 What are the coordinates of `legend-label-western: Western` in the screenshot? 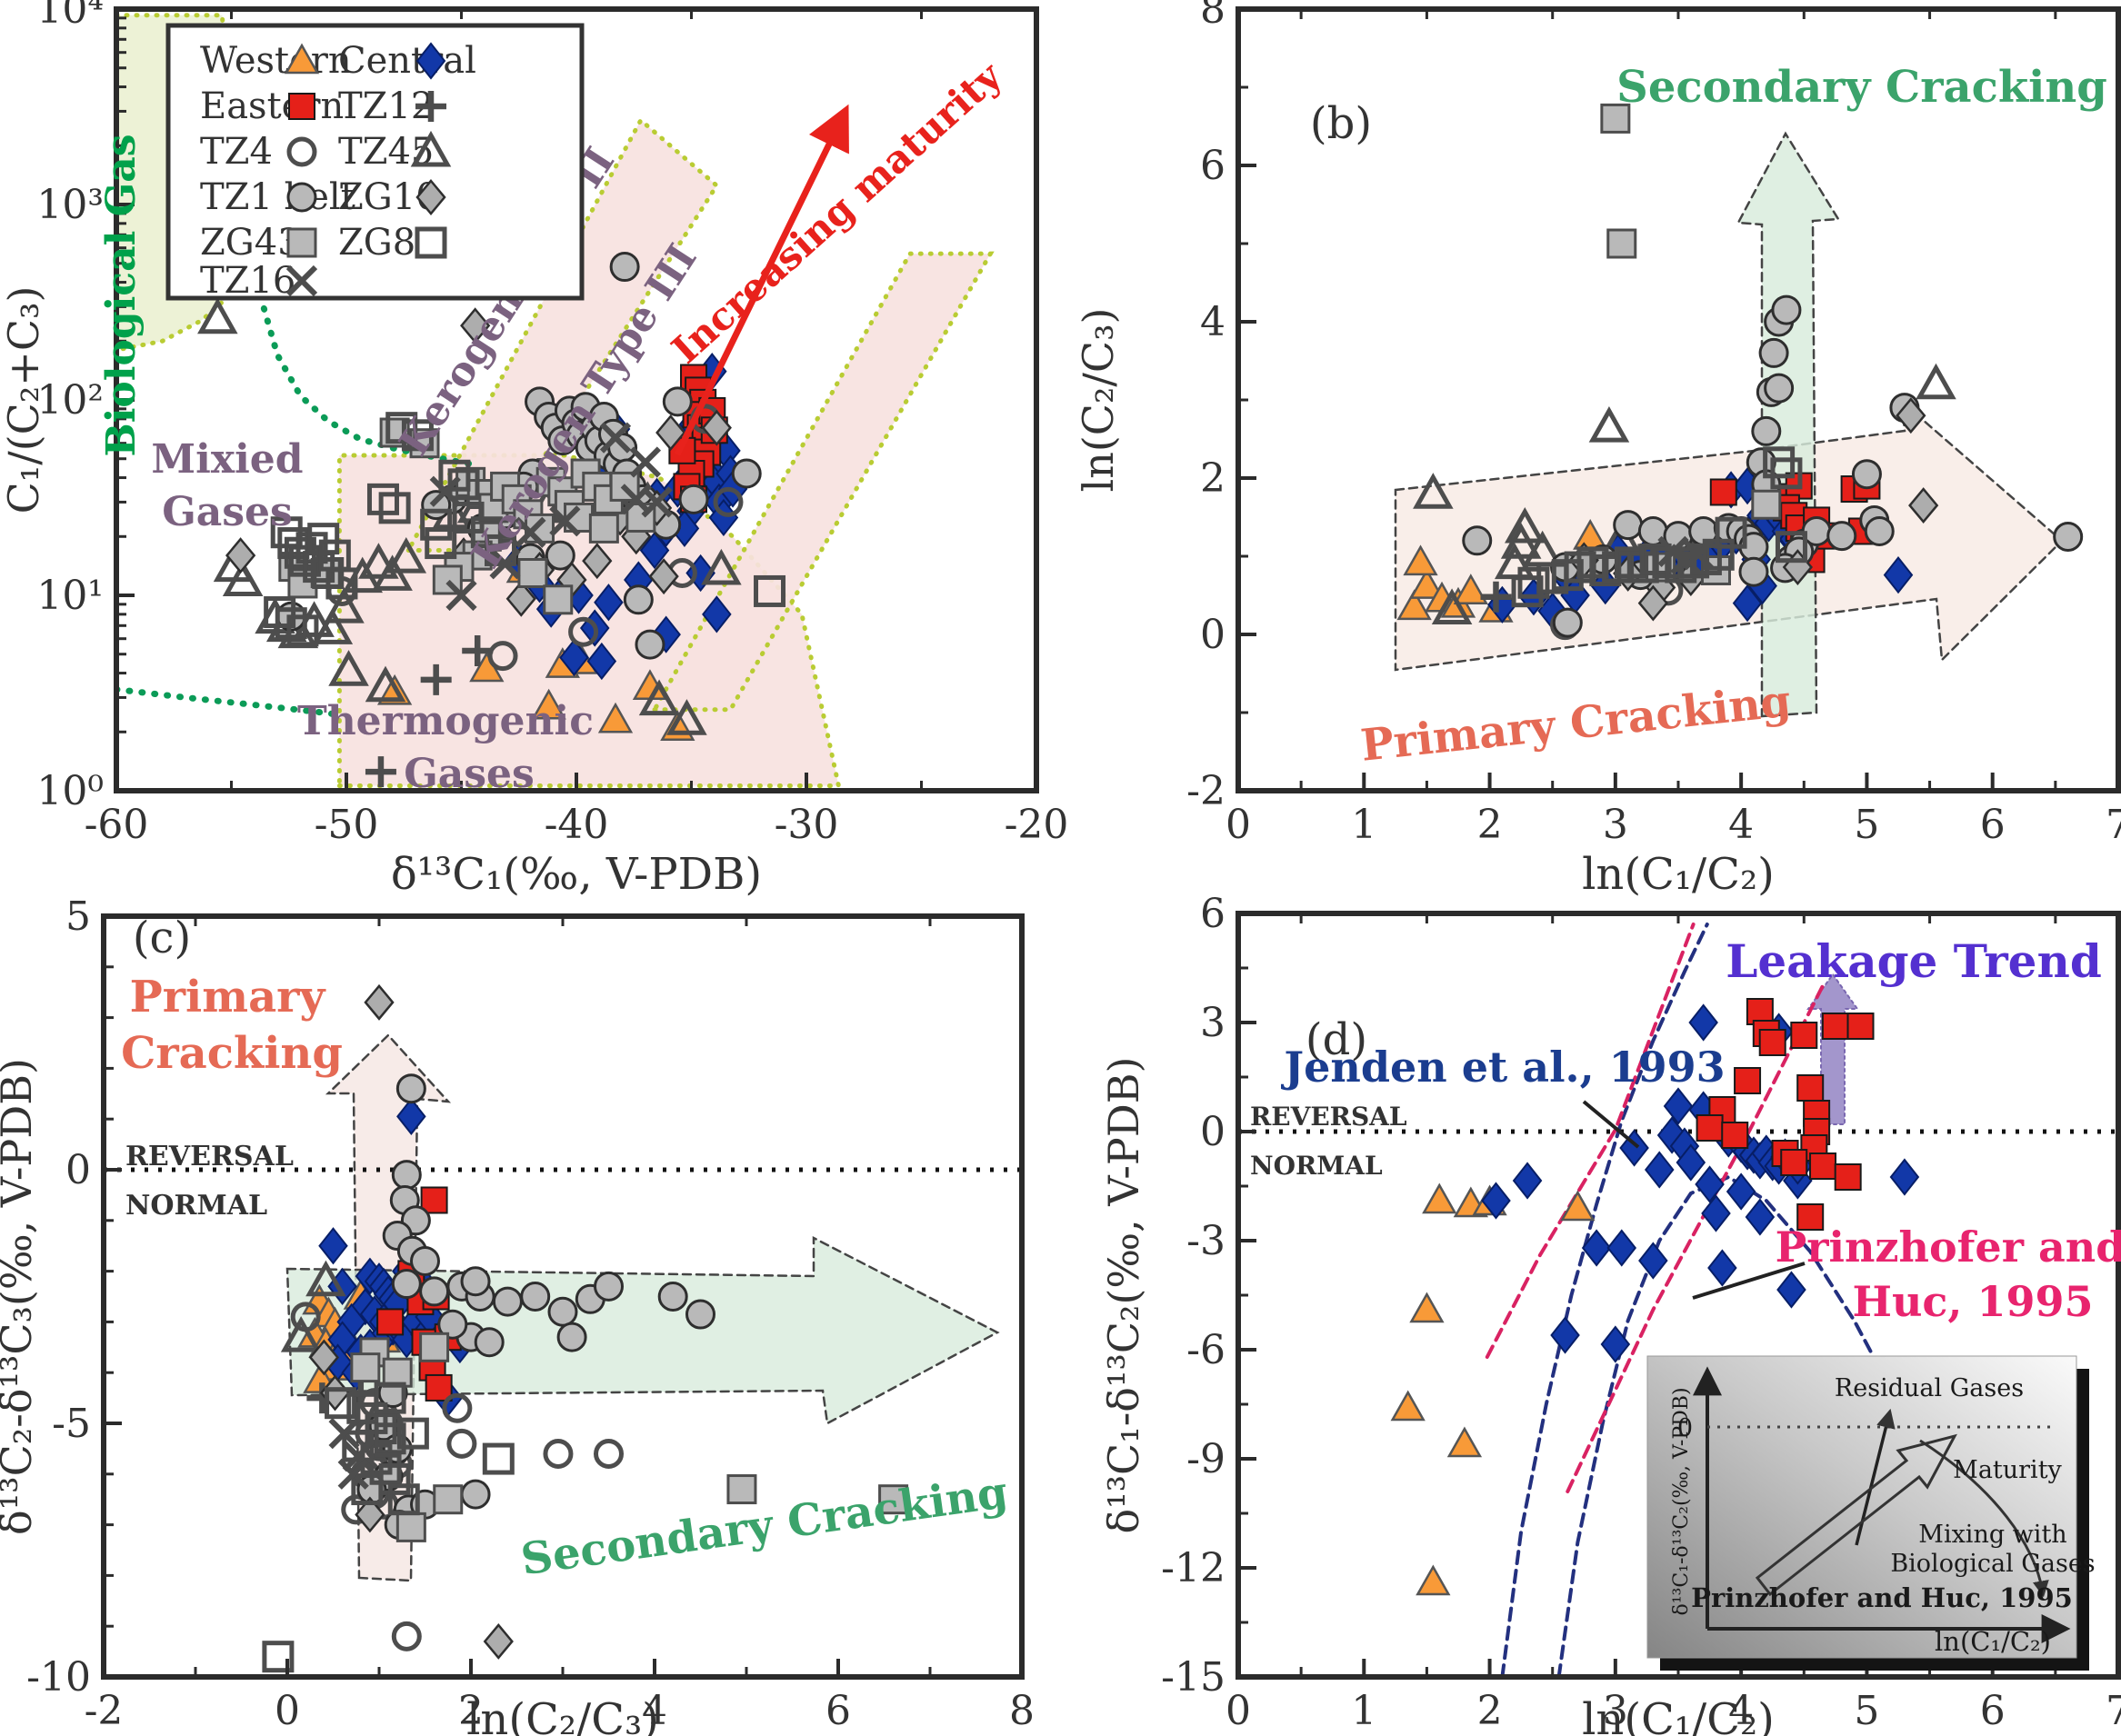 It's located at (276, 61).